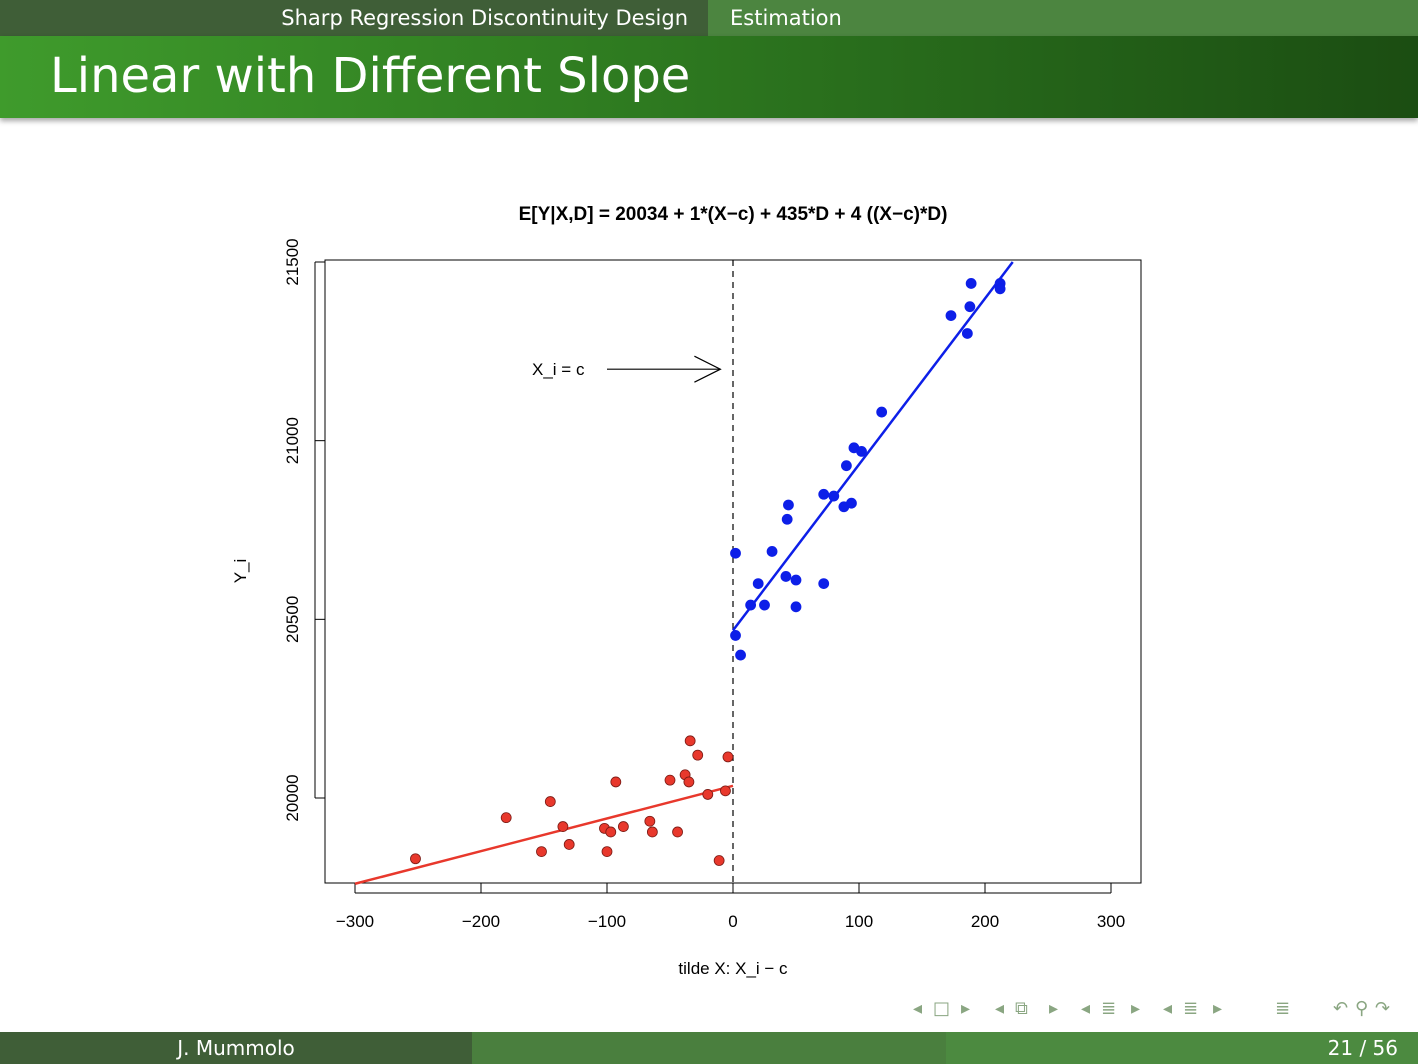 This screenshot has width=1418, height=1064. What do you see at coordinates (1111, 921) in the screenshot?
I see `x-tick-label: 300` at bounding box center [1111, 921].